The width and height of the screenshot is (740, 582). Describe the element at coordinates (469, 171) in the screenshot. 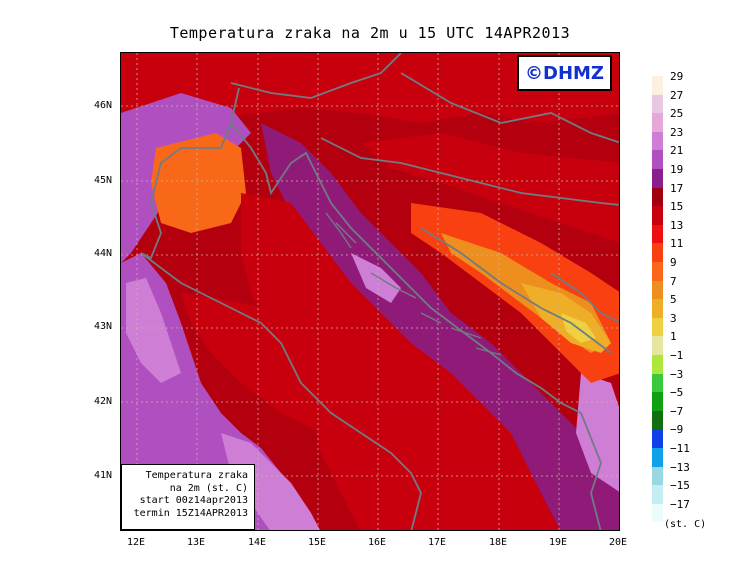

I see `croatia-bosnia-border` at that location.